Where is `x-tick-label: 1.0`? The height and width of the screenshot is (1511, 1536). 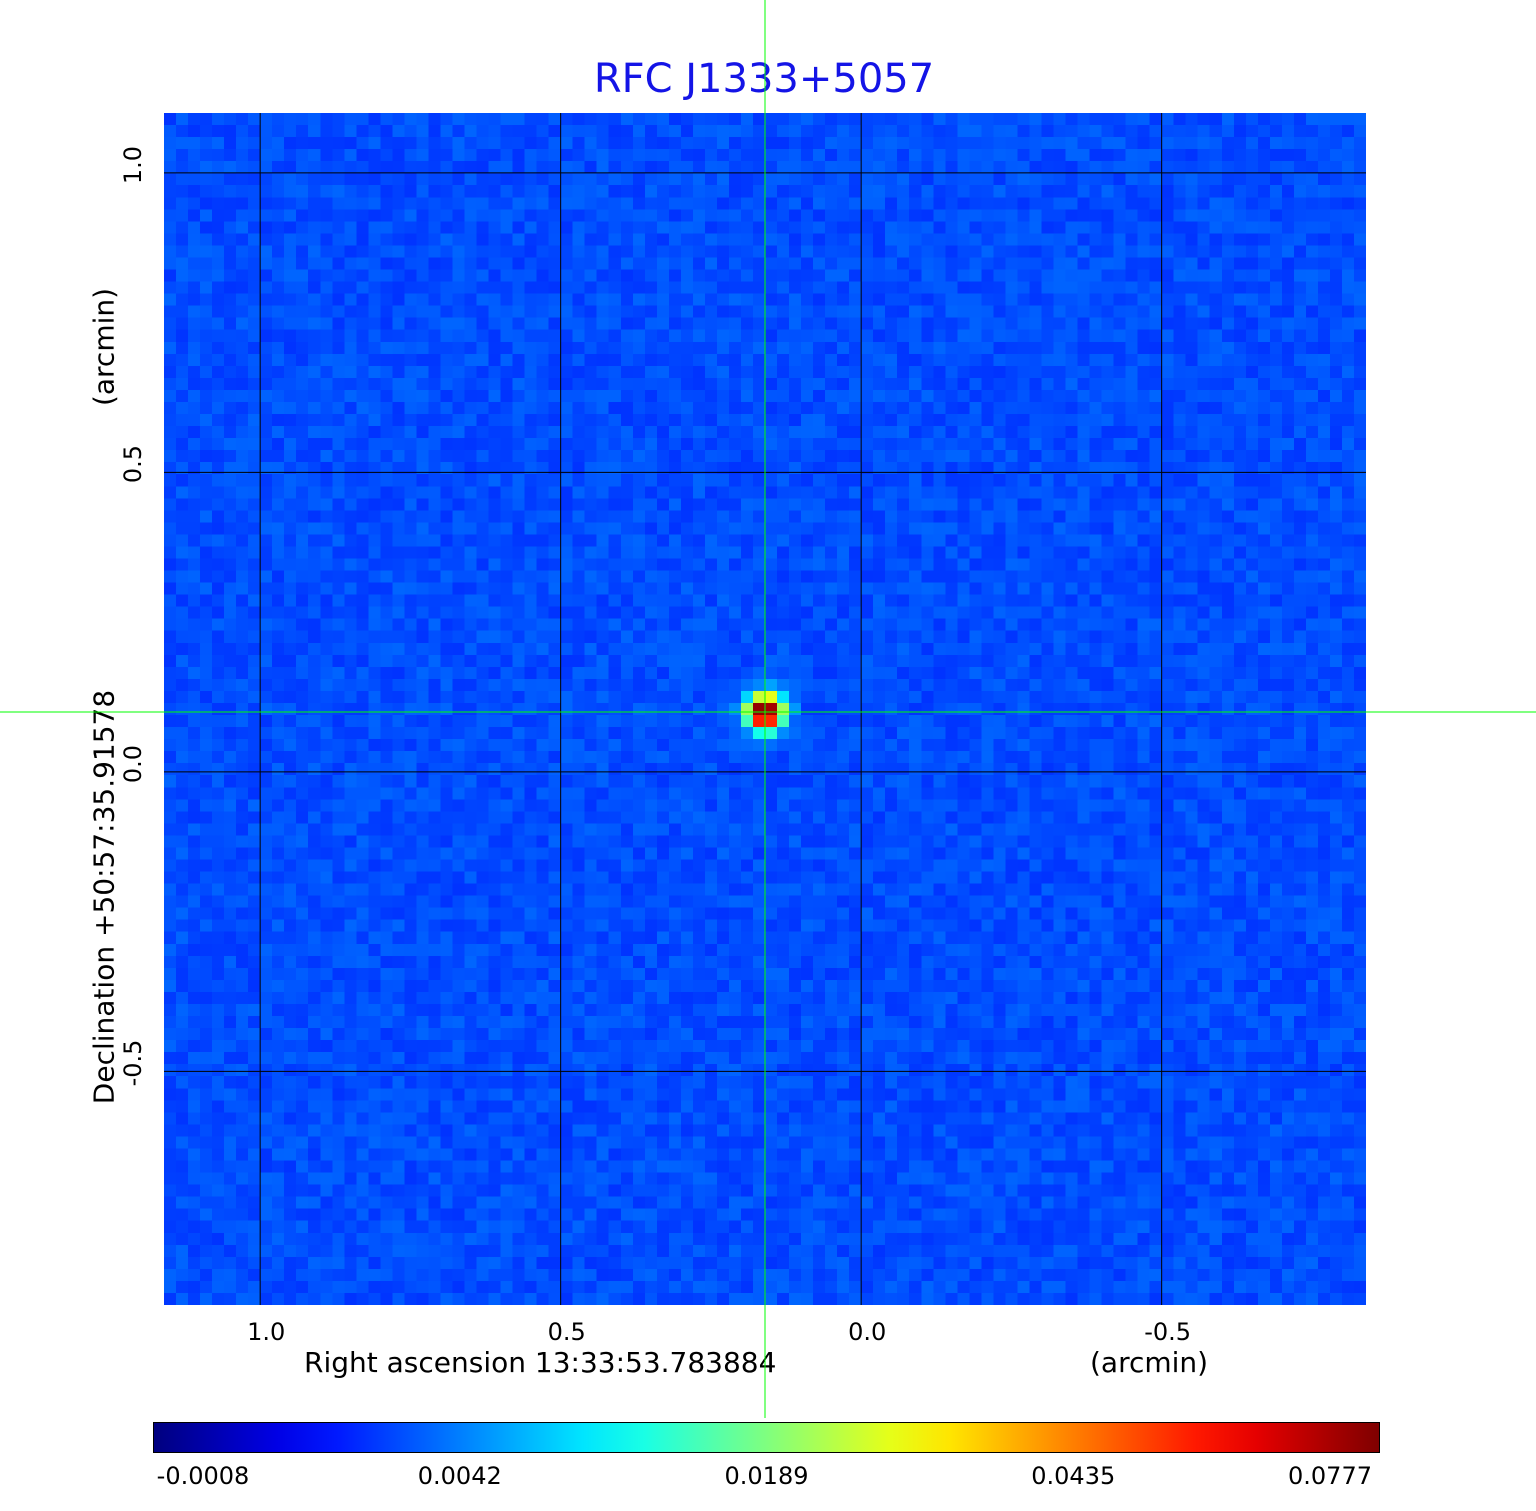 x-tick-label: 1.0 is located at coordinates (266, 1332).